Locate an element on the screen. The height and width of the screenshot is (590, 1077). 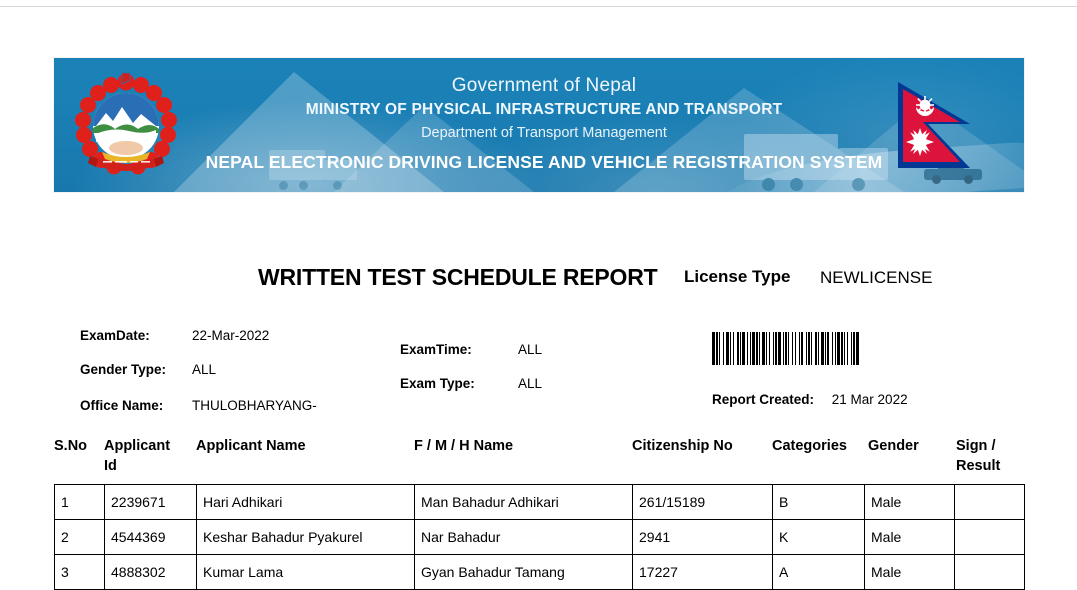
gender-type-label: Gender Type: is located at coordinates (123, 369).